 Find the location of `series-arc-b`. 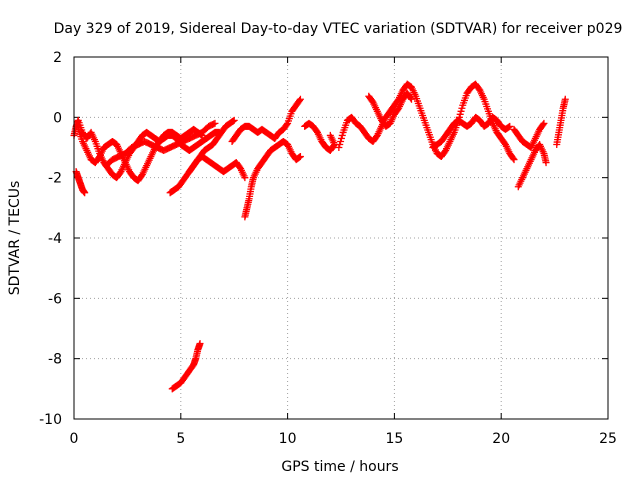

series-arc-b is located at coordinates (140, 155).